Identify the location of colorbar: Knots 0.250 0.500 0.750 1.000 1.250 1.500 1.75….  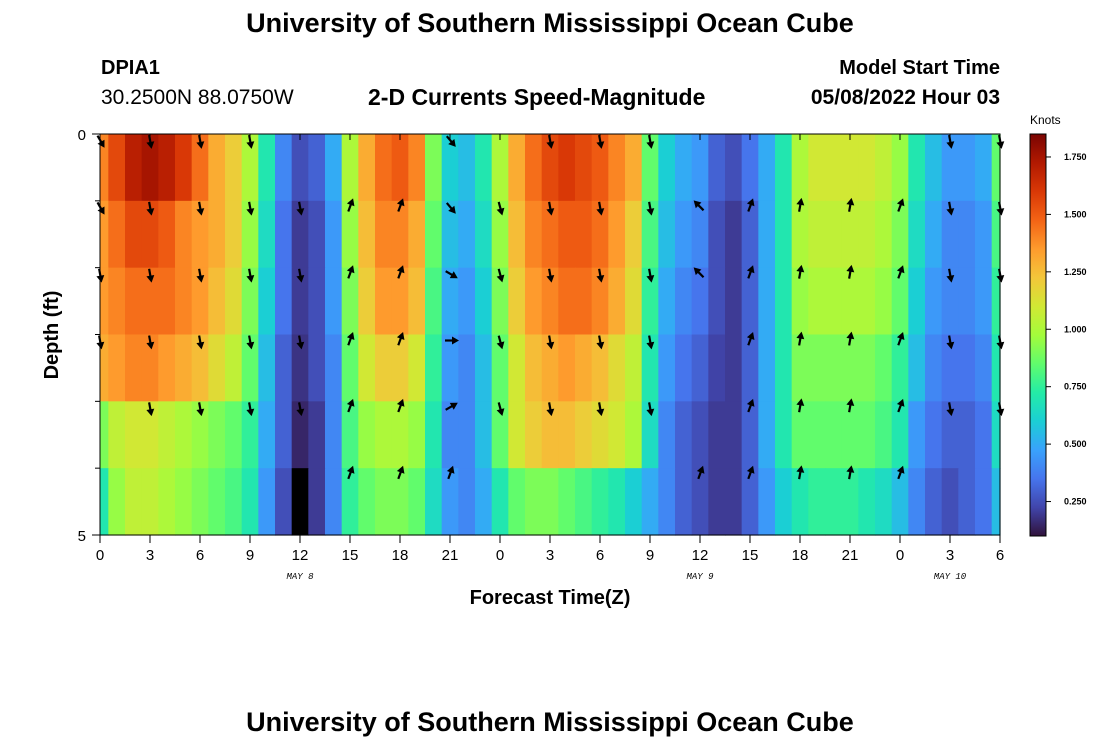
(1058, 325).